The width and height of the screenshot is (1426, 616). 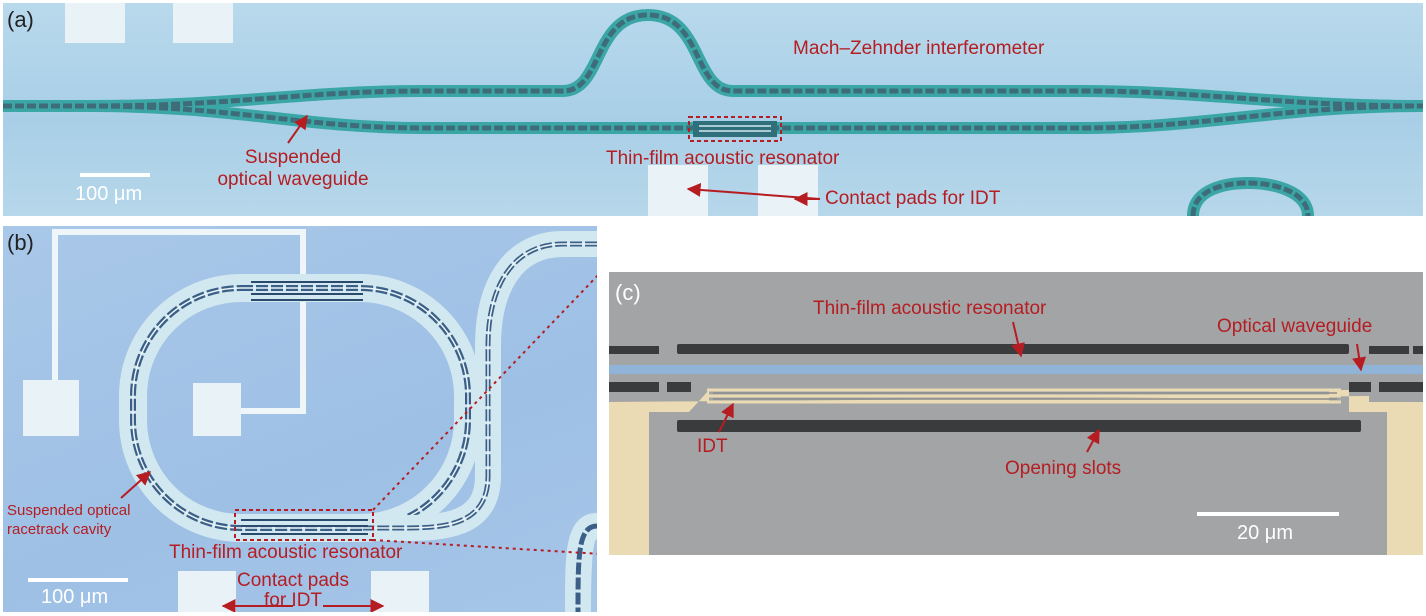 What do you see at coordinates (723, 158) in the screenshot?
I see `resonator-label-a: Thin-film acoustic resonator` at bounding box center [723, 158].